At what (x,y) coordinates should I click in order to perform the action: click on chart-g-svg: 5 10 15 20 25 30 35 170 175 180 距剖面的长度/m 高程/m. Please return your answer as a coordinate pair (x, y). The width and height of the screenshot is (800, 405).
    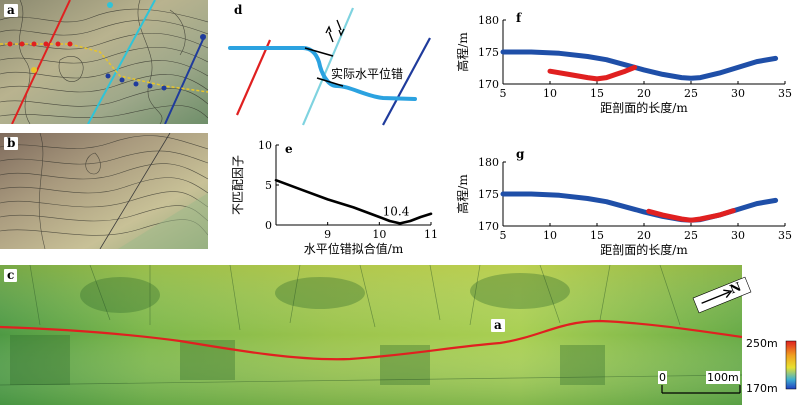
    Looking at the image, I should click on (623, 206).